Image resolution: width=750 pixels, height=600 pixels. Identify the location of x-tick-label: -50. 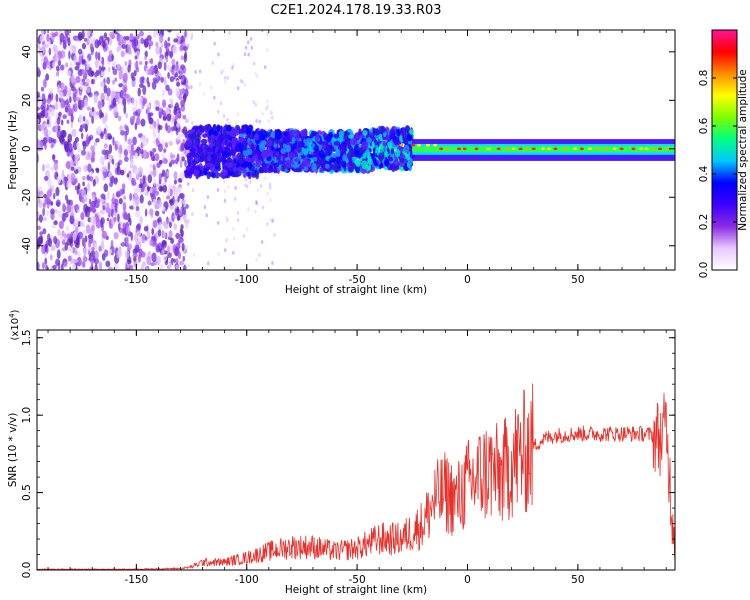
(357, 580).